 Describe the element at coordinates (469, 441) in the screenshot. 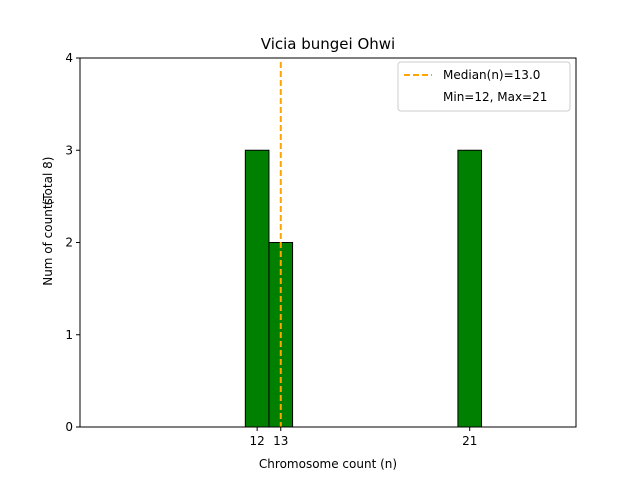

I see `x-tick-label-21: 21` at that location.